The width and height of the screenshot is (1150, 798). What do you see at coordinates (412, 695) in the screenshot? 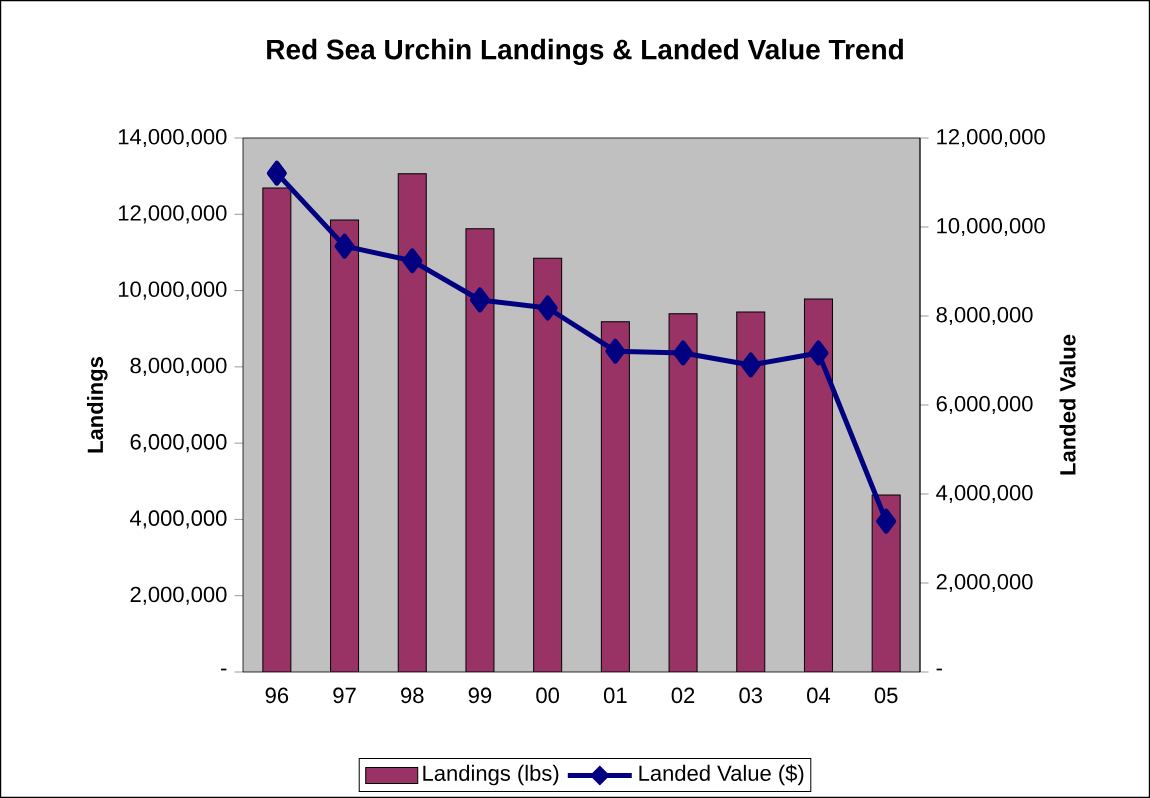
I see `x-tick-label: 98` at bounding box center [412, 695].